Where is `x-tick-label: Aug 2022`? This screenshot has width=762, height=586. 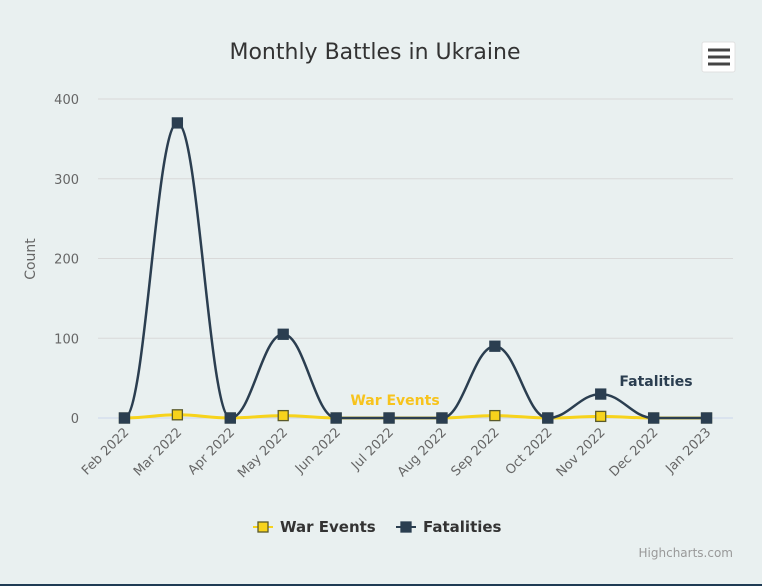 x-tick-label: Aug 2022 is located at coordinates (422, 452).